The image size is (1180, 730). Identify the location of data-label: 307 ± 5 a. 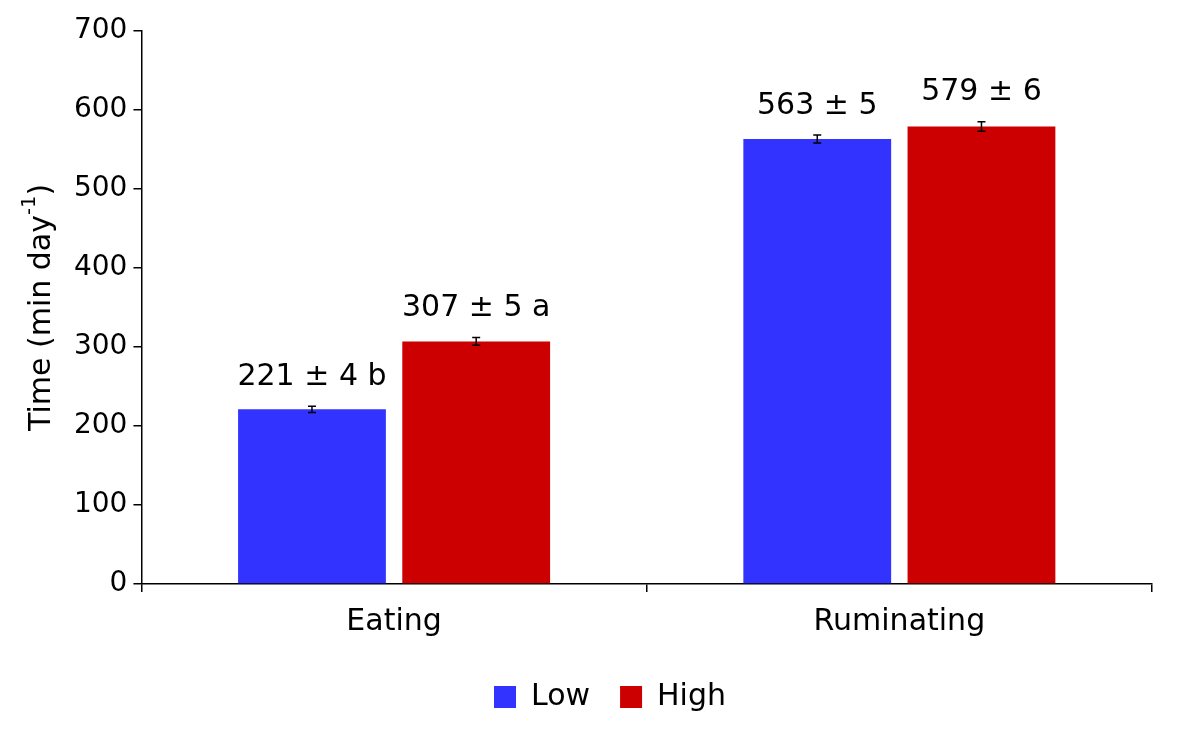
(476, 306).